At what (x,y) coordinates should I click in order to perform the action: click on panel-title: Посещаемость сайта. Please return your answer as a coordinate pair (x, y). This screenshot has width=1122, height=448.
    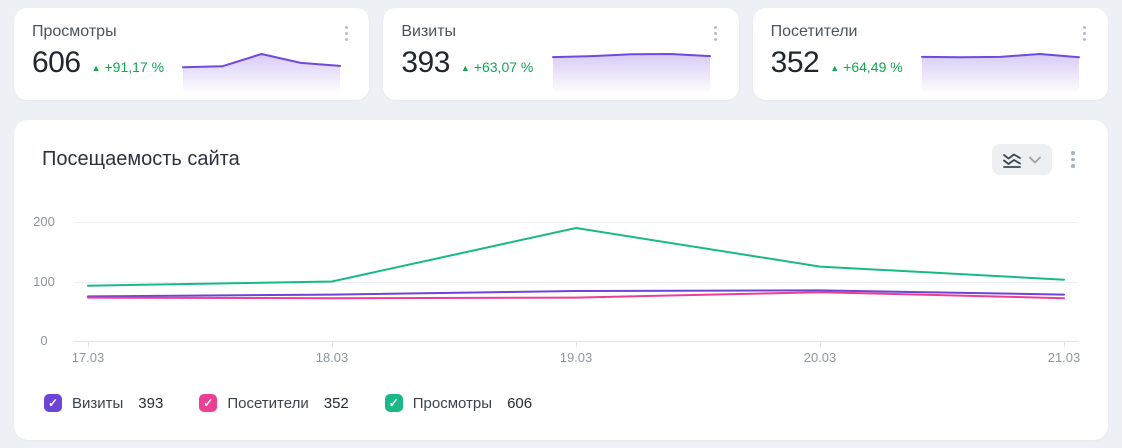
    Looking at the image, I should click on (141, 159).